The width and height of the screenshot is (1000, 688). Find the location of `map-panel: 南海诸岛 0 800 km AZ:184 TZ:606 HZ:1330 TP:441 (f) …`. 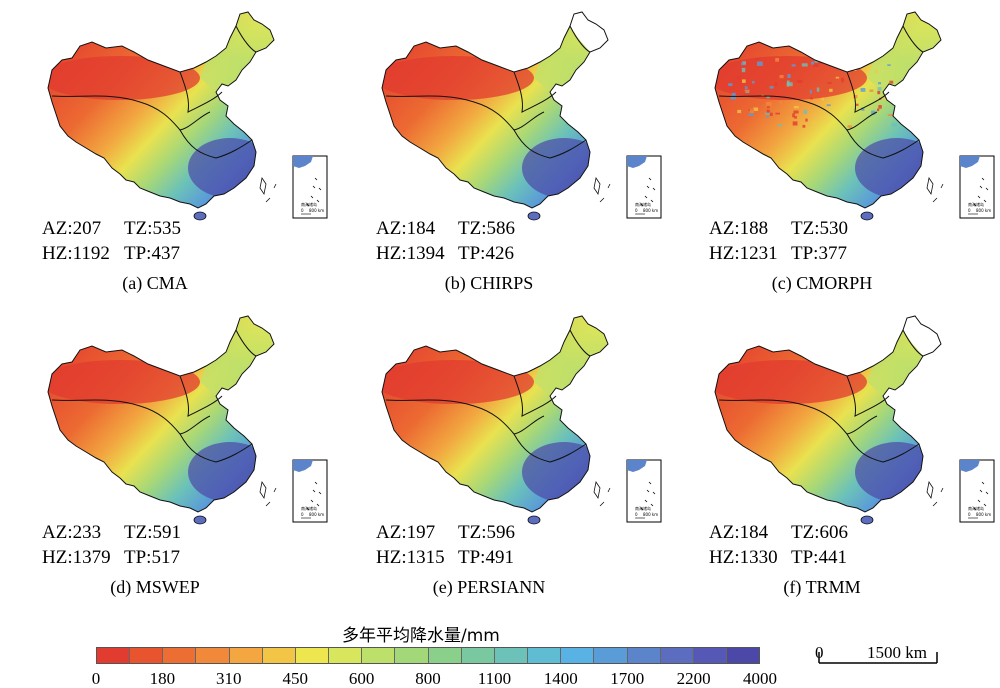

map-panel: 南海诸岛 0 800 km AZ:184 TZ:606 HZ:1330 TP:441 (f) … is located at coordinates (848, 462).